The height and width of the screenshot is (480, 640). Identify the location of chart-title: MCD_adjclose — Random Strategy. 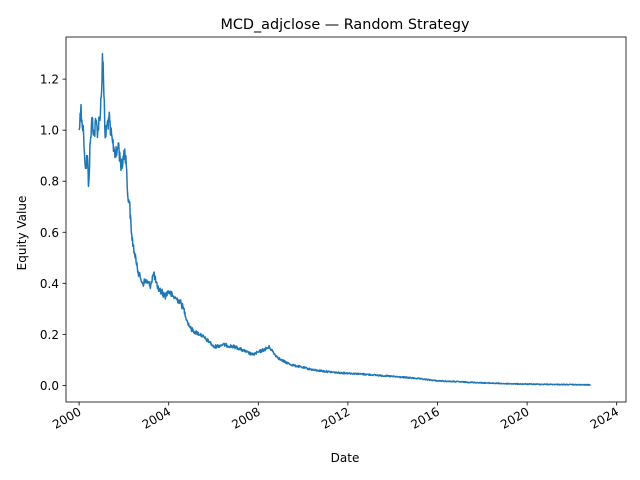
(345, 25).